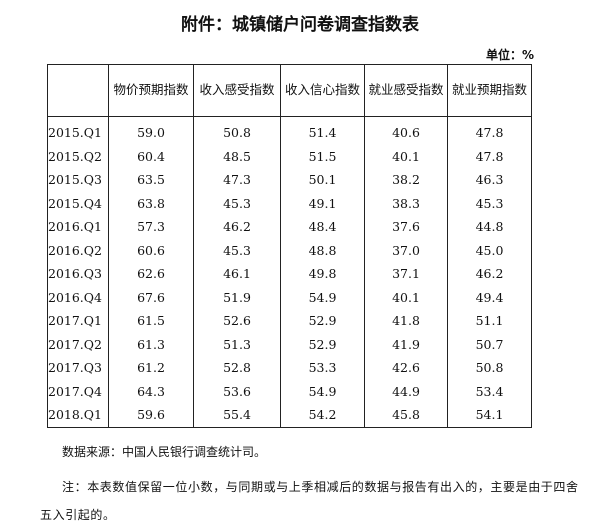 The height and width of the screenshot is (528, 600). Describe the element at coordinates (489, 180) in the screenshot. I see `cell: 46.3` at that location.